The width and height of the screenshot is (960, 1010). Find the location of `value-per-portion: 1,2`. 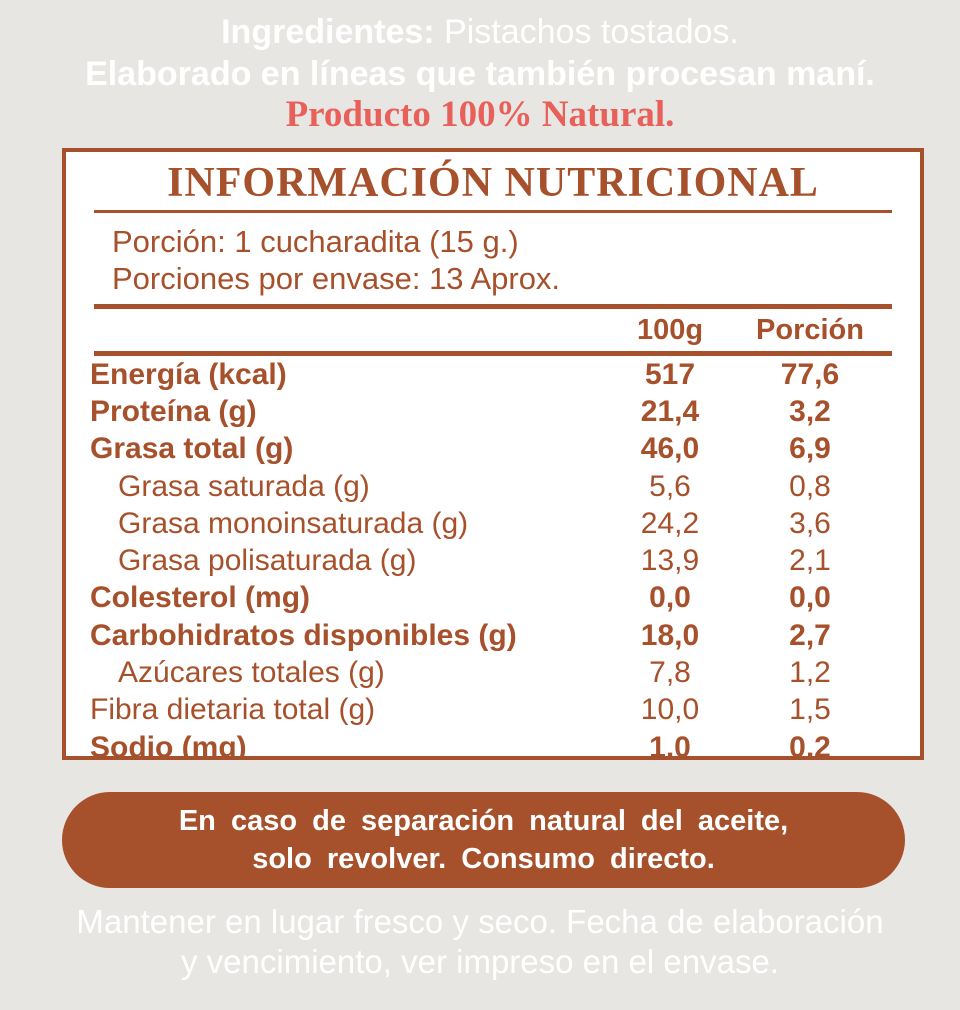

value-per-portion: 1,2 is located at coordinates (810, 673).